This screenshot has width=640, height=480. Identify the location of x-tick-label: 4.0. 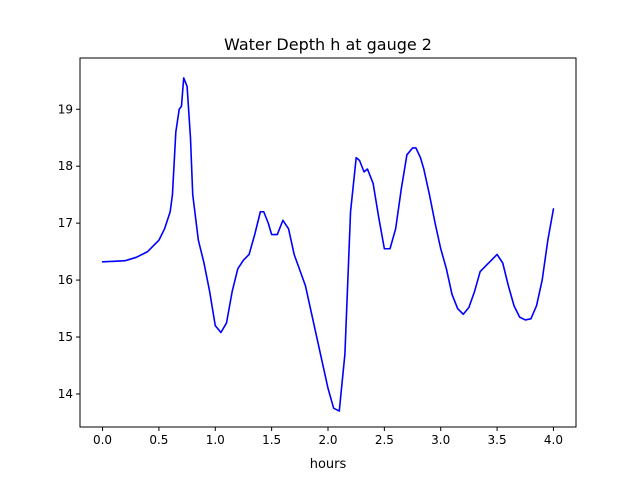
(553, 440).